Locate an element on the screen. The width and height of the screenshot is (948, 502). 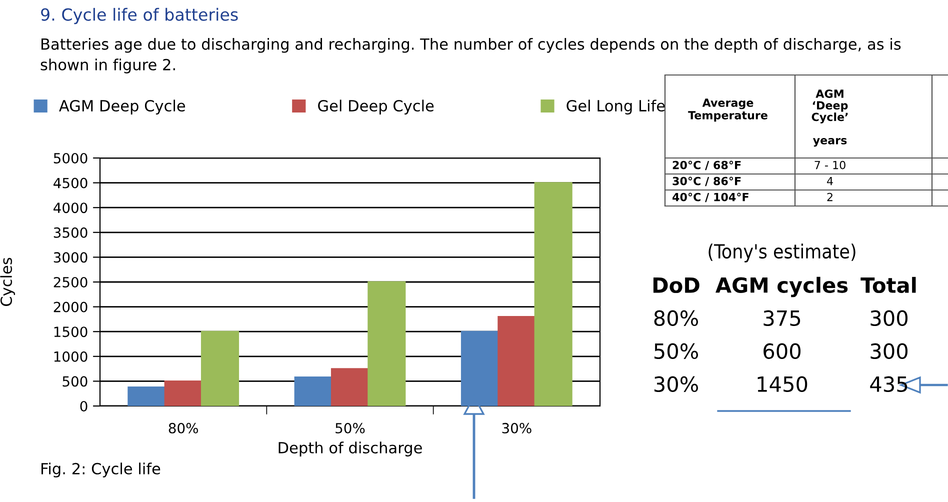
text: 30% is located at coordinates (676, 384).